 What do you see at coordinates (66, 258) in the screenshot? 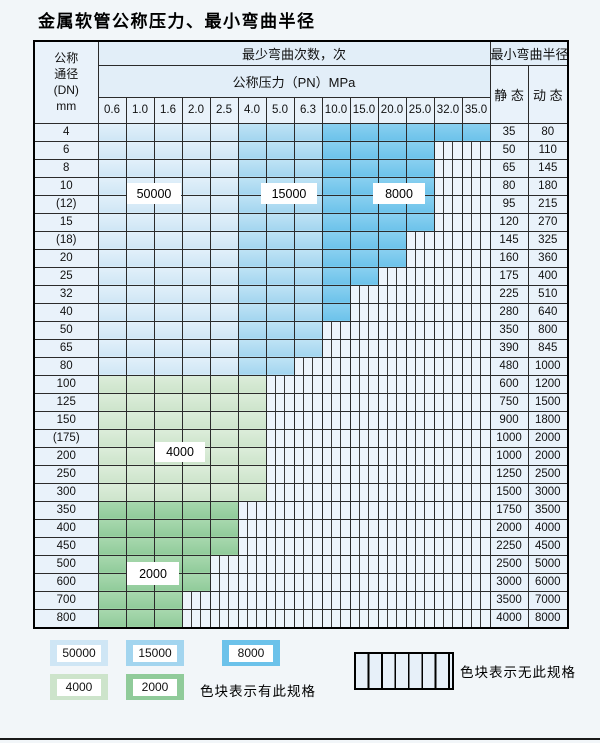
I see `dn-cell: 20` at bounding box center [66, 258].